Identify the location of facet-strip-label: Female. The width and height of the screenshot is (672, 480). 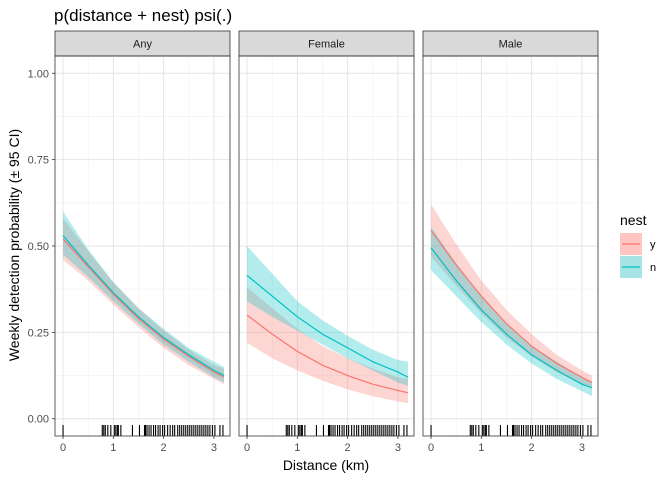
(326, 45).